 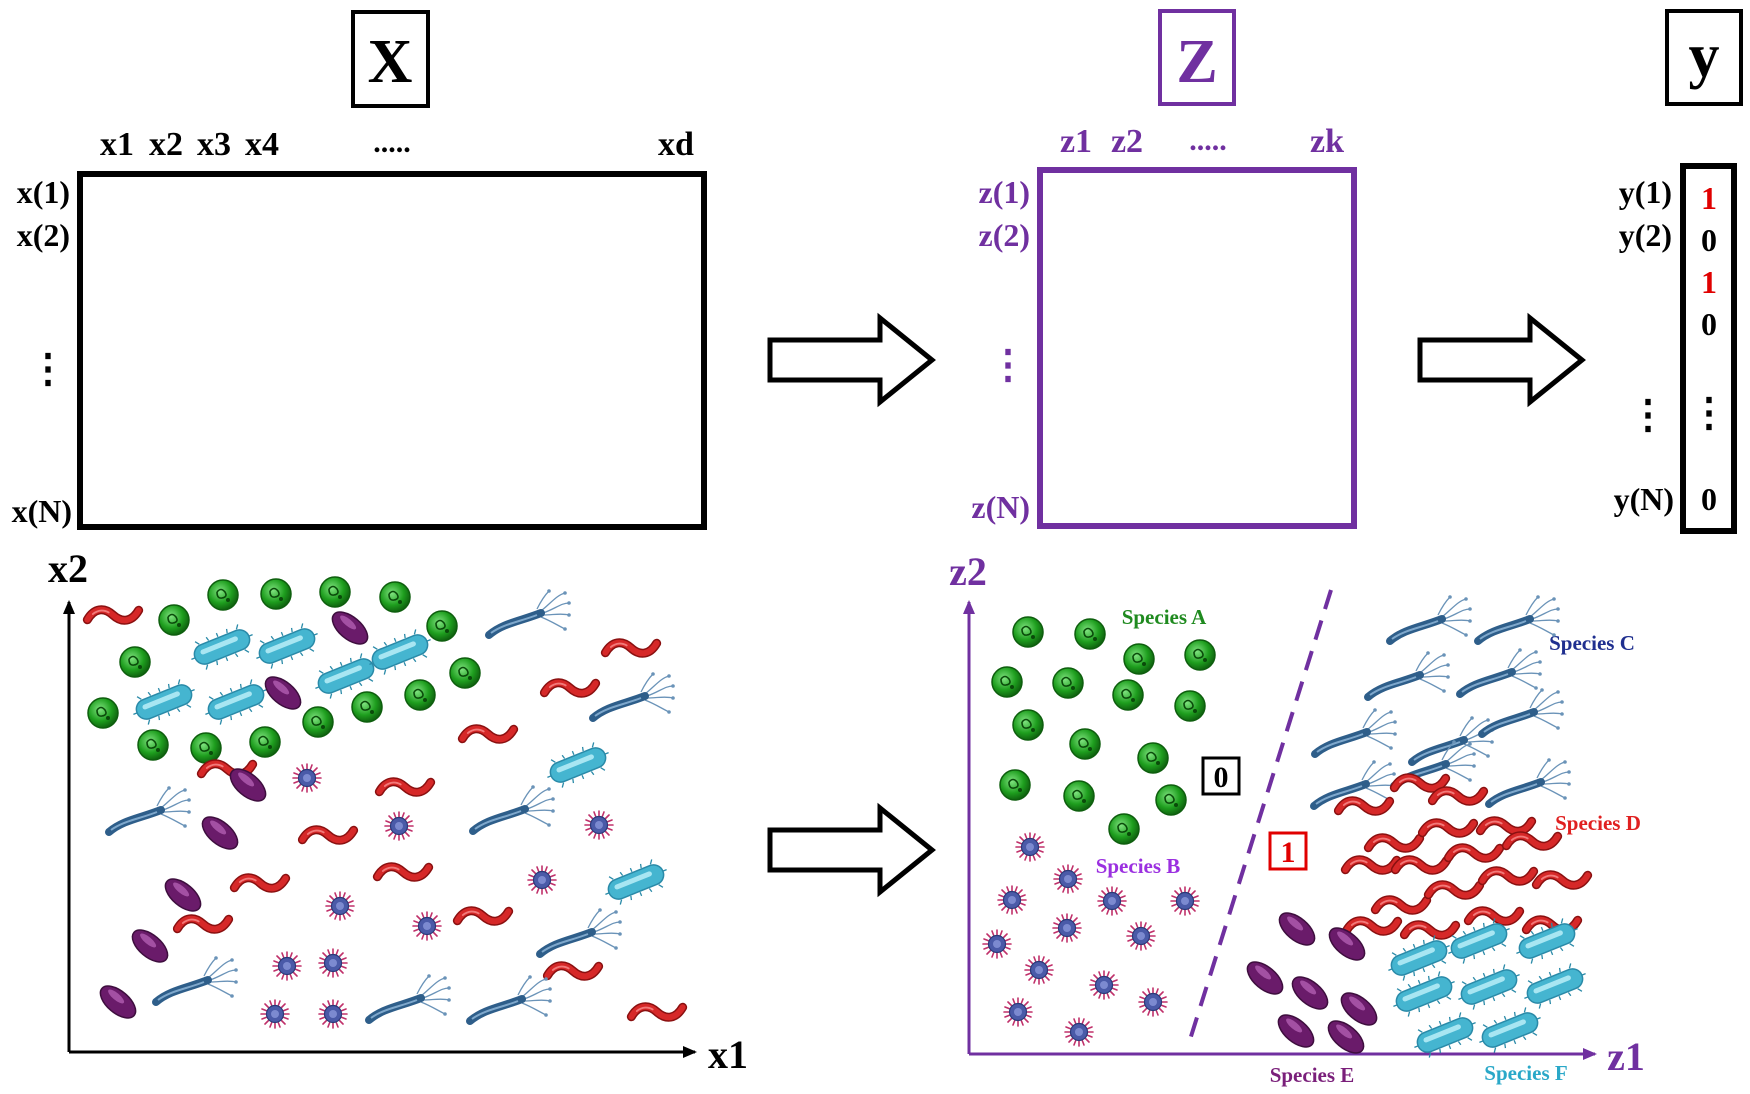 What do you see at coordinates (1525, 1073) in the screenshot?
I see `species-label: Species F` at bounding box center [1525, 1073].